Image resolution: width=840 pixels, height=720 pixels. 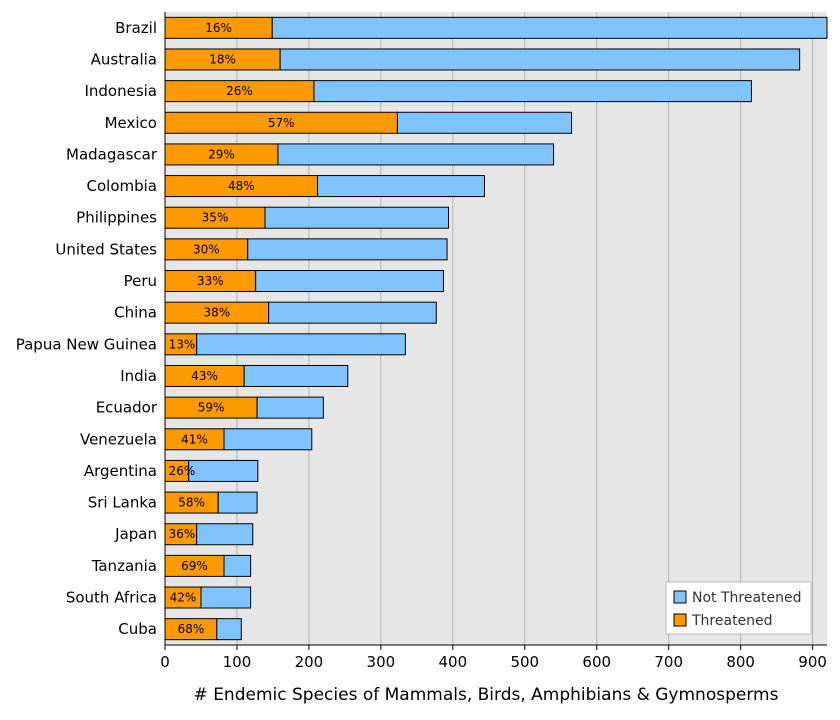 I want to click on legend-swatch-not-threatened, so click(x=680, y=597).